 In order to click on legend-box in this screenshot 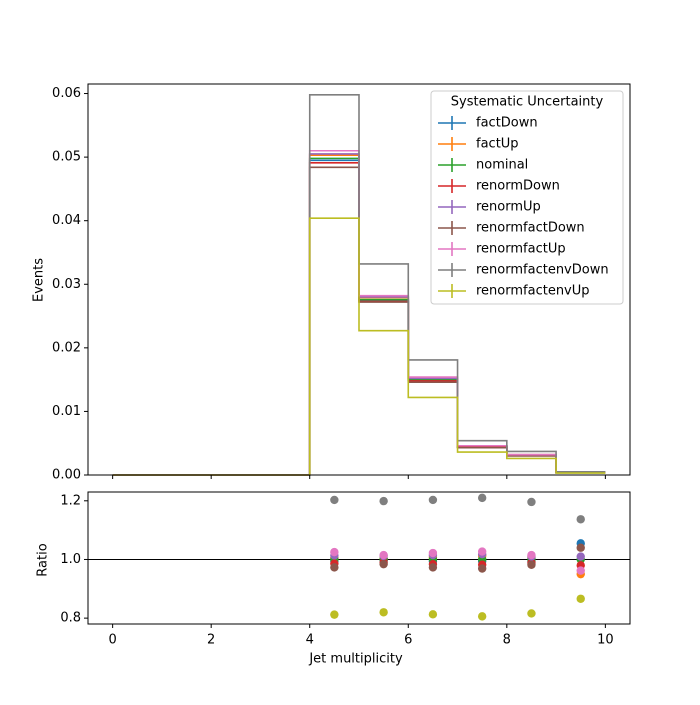, I will do `click(527, 197)`.